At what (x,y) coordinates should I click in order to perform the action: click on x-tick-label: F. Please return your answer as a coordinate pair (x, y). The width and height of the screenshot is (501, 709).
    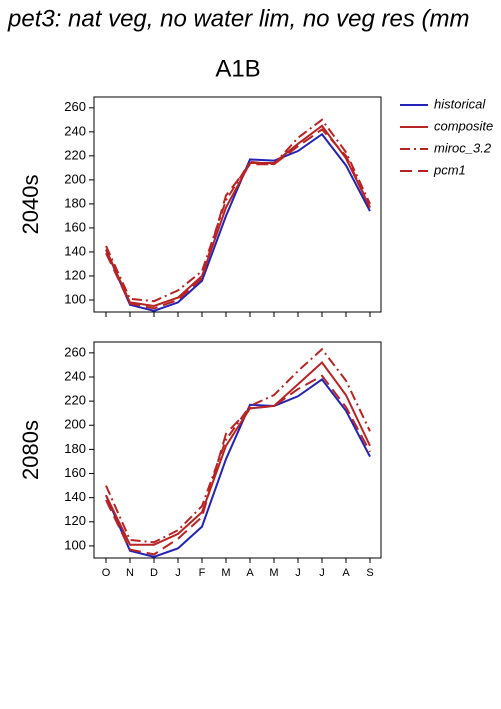
    Looking at the image, I should click on (202, 573).